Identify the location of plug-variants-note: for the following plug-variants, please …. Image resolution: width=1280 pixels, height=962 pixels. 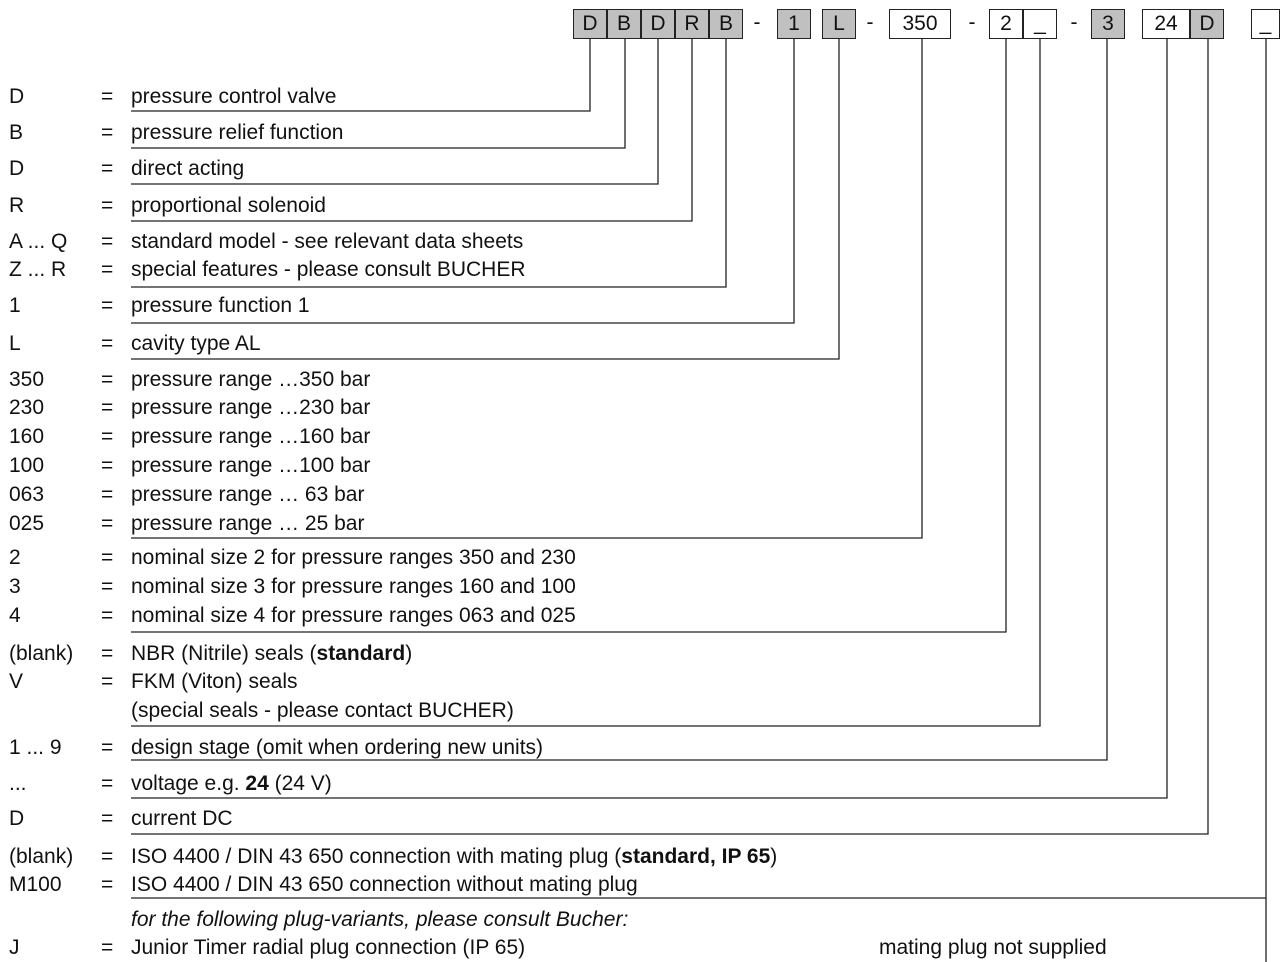
(380, 919).